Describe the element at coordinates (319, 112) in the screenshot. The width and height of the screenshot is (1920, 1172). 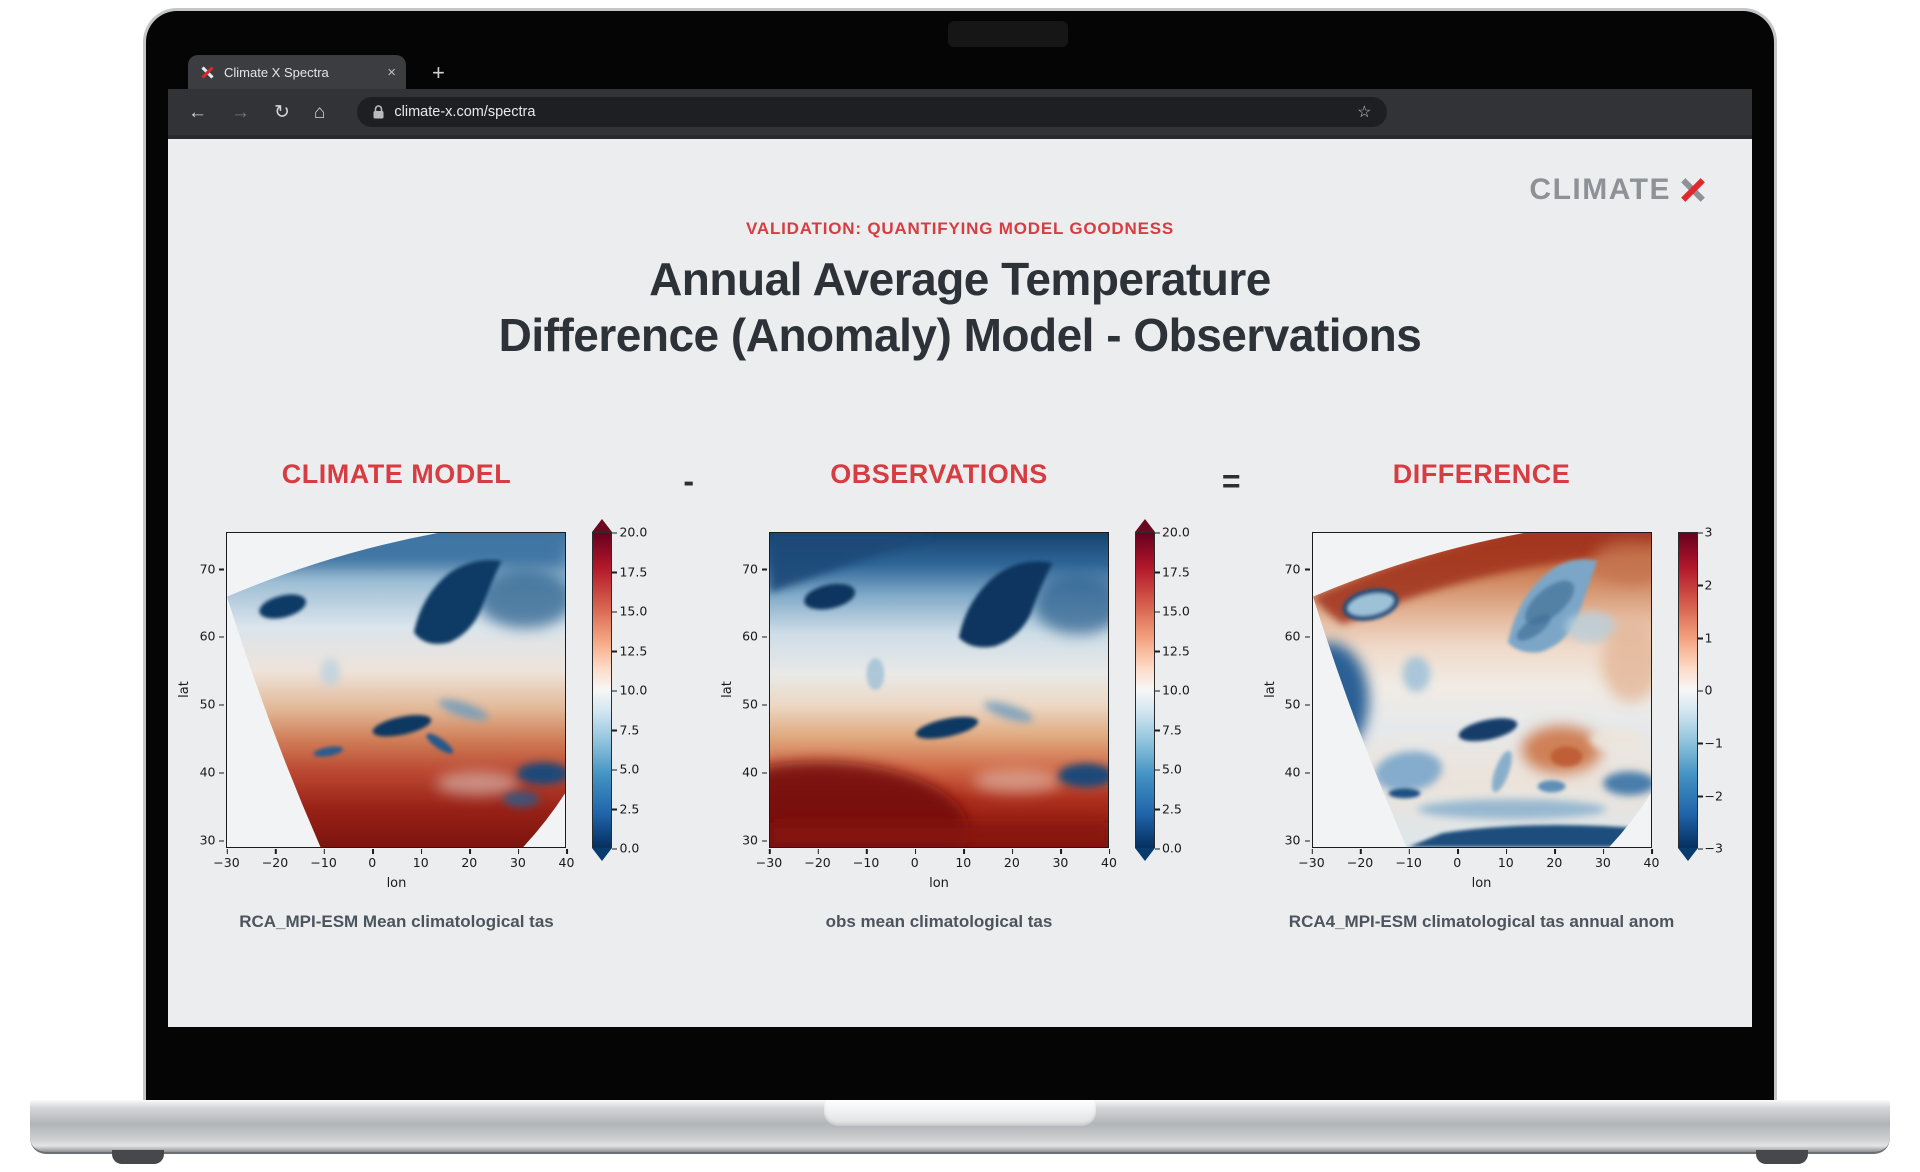
I see `home-icon: ⌂` at that location.